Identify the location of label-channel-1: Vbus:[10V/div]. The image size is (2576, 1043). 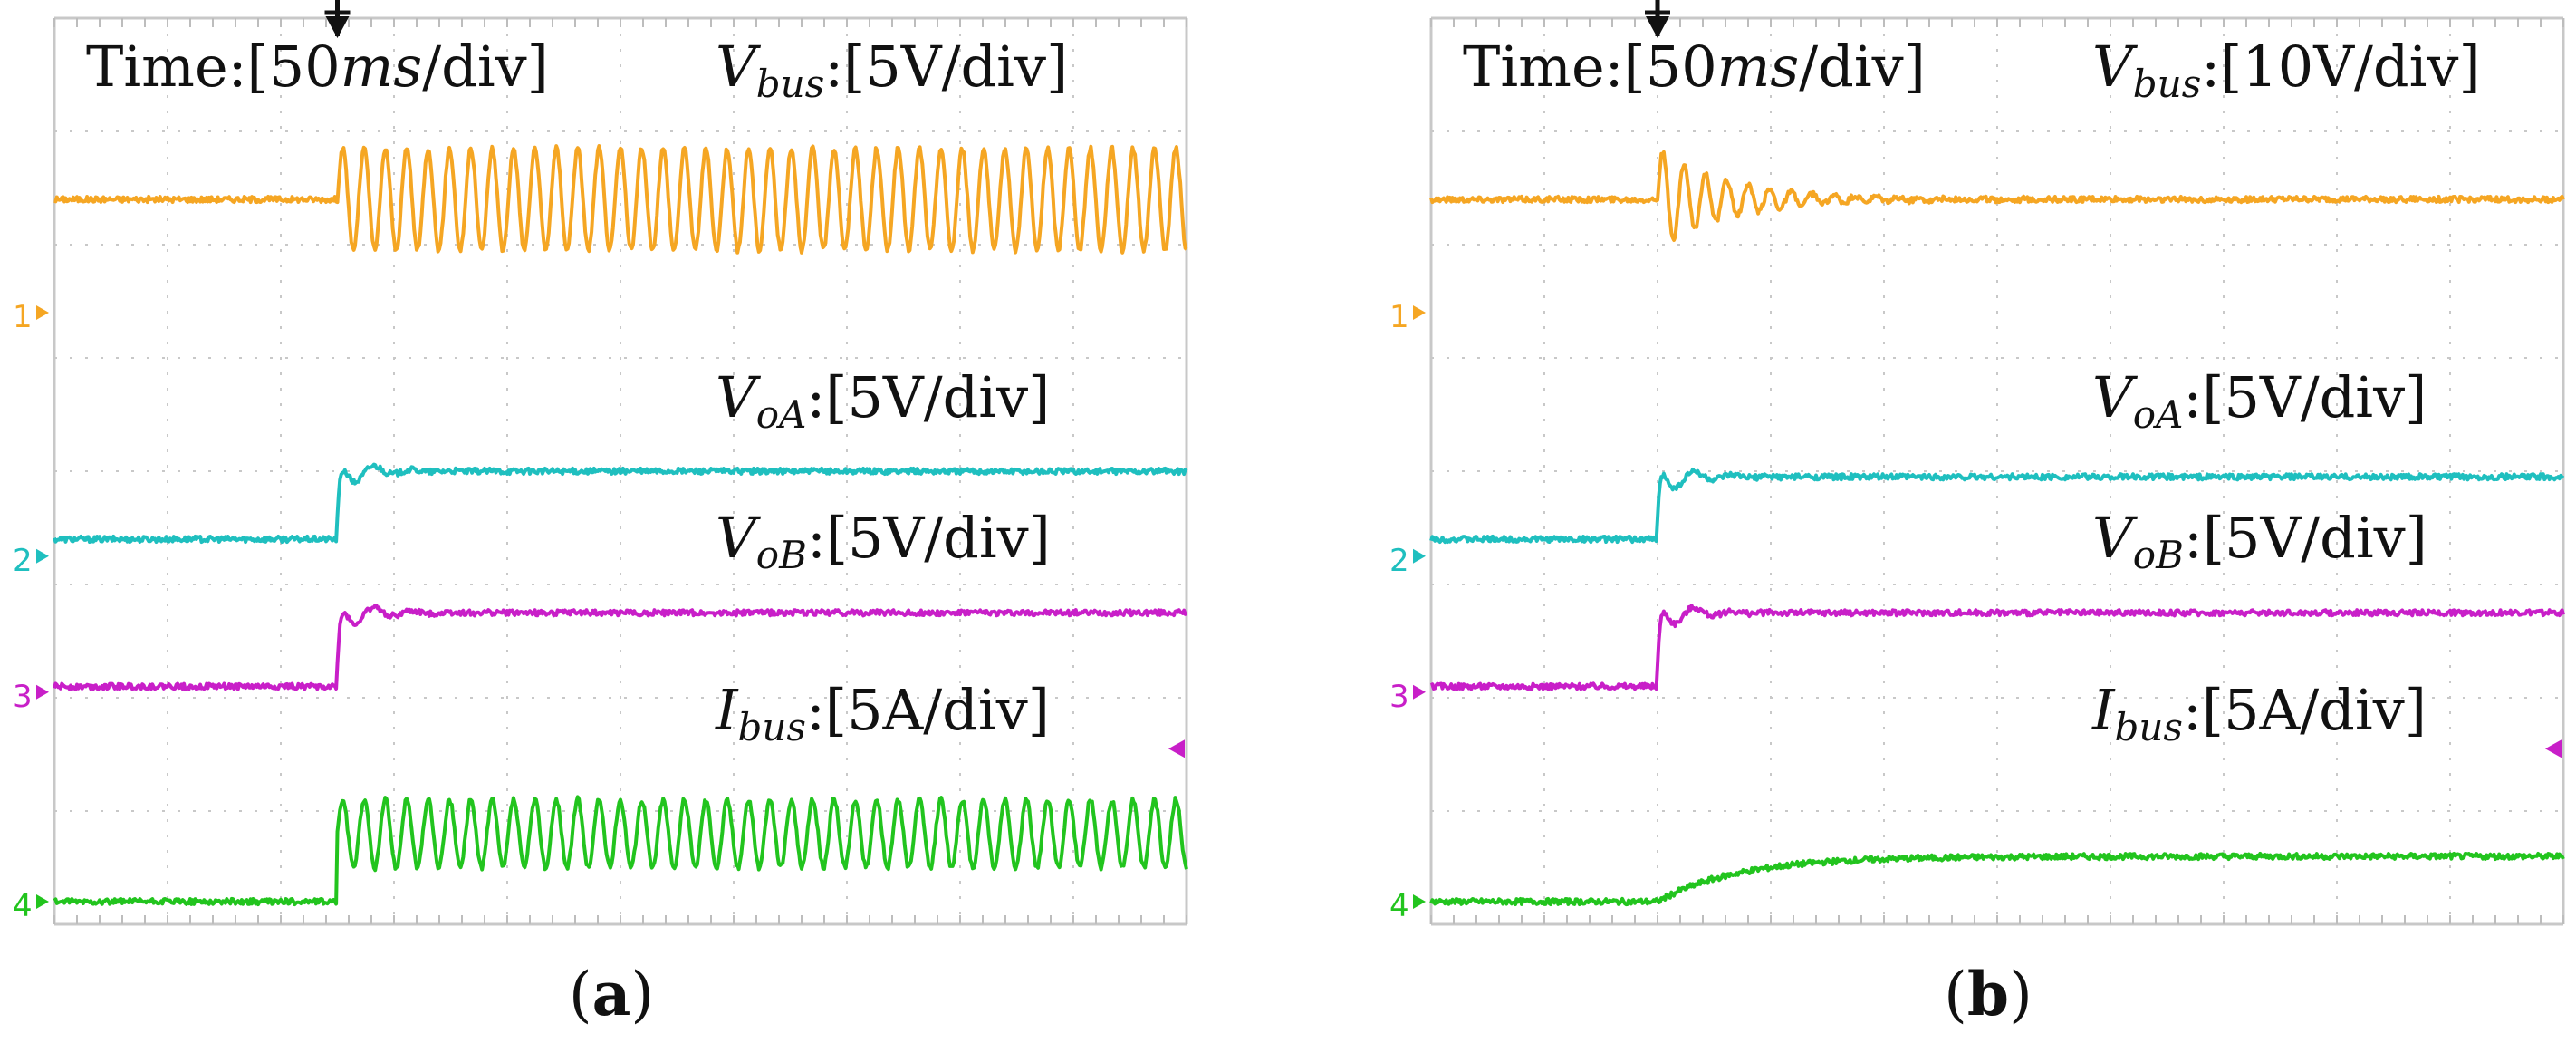
(2286, 70).